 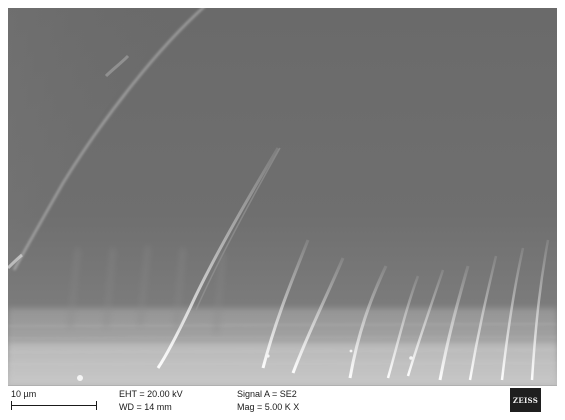 I want to click on mag-value: Mag = 5.00 K X, so click(x=268, y=407).